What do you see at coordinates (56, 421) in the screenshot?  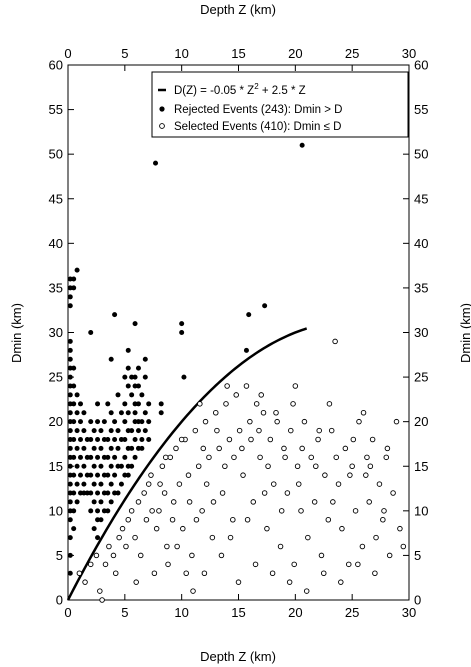 I see `y-tick-label-left: 20` at bounding box center [56, 421].